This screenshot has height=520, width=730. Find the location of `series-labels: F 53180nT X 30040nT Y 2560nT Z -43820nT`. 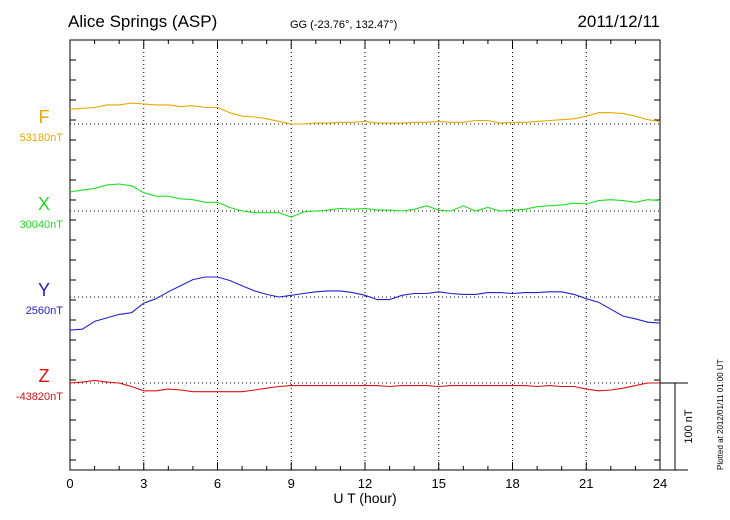

series-labels: F 53180nT X 30040nT Y 2560nT Z -43820nT is located at coordinates (39, 255).